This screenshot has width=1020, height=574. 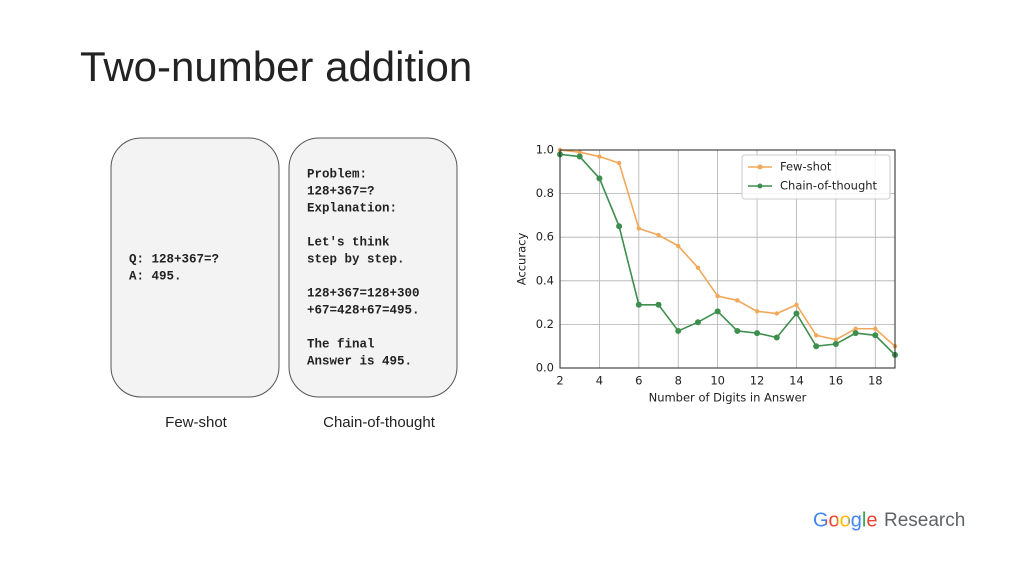 I want to click on panel-text: Problem:, so click(x=337, y=174).